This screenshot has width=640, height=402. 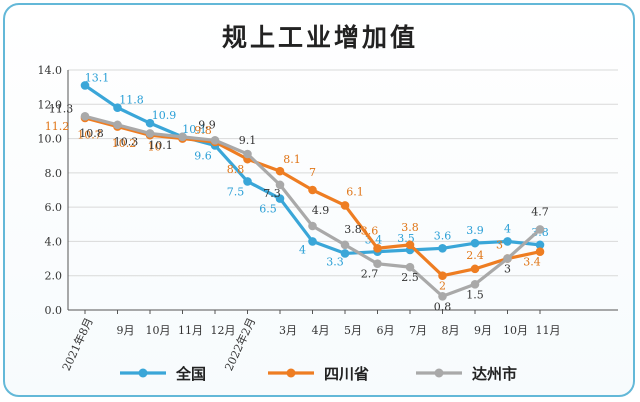 What do you see at coordinates (248, 140) in the screenshot?
I see `data-label: 9.1` at bounding box center [248, 140].